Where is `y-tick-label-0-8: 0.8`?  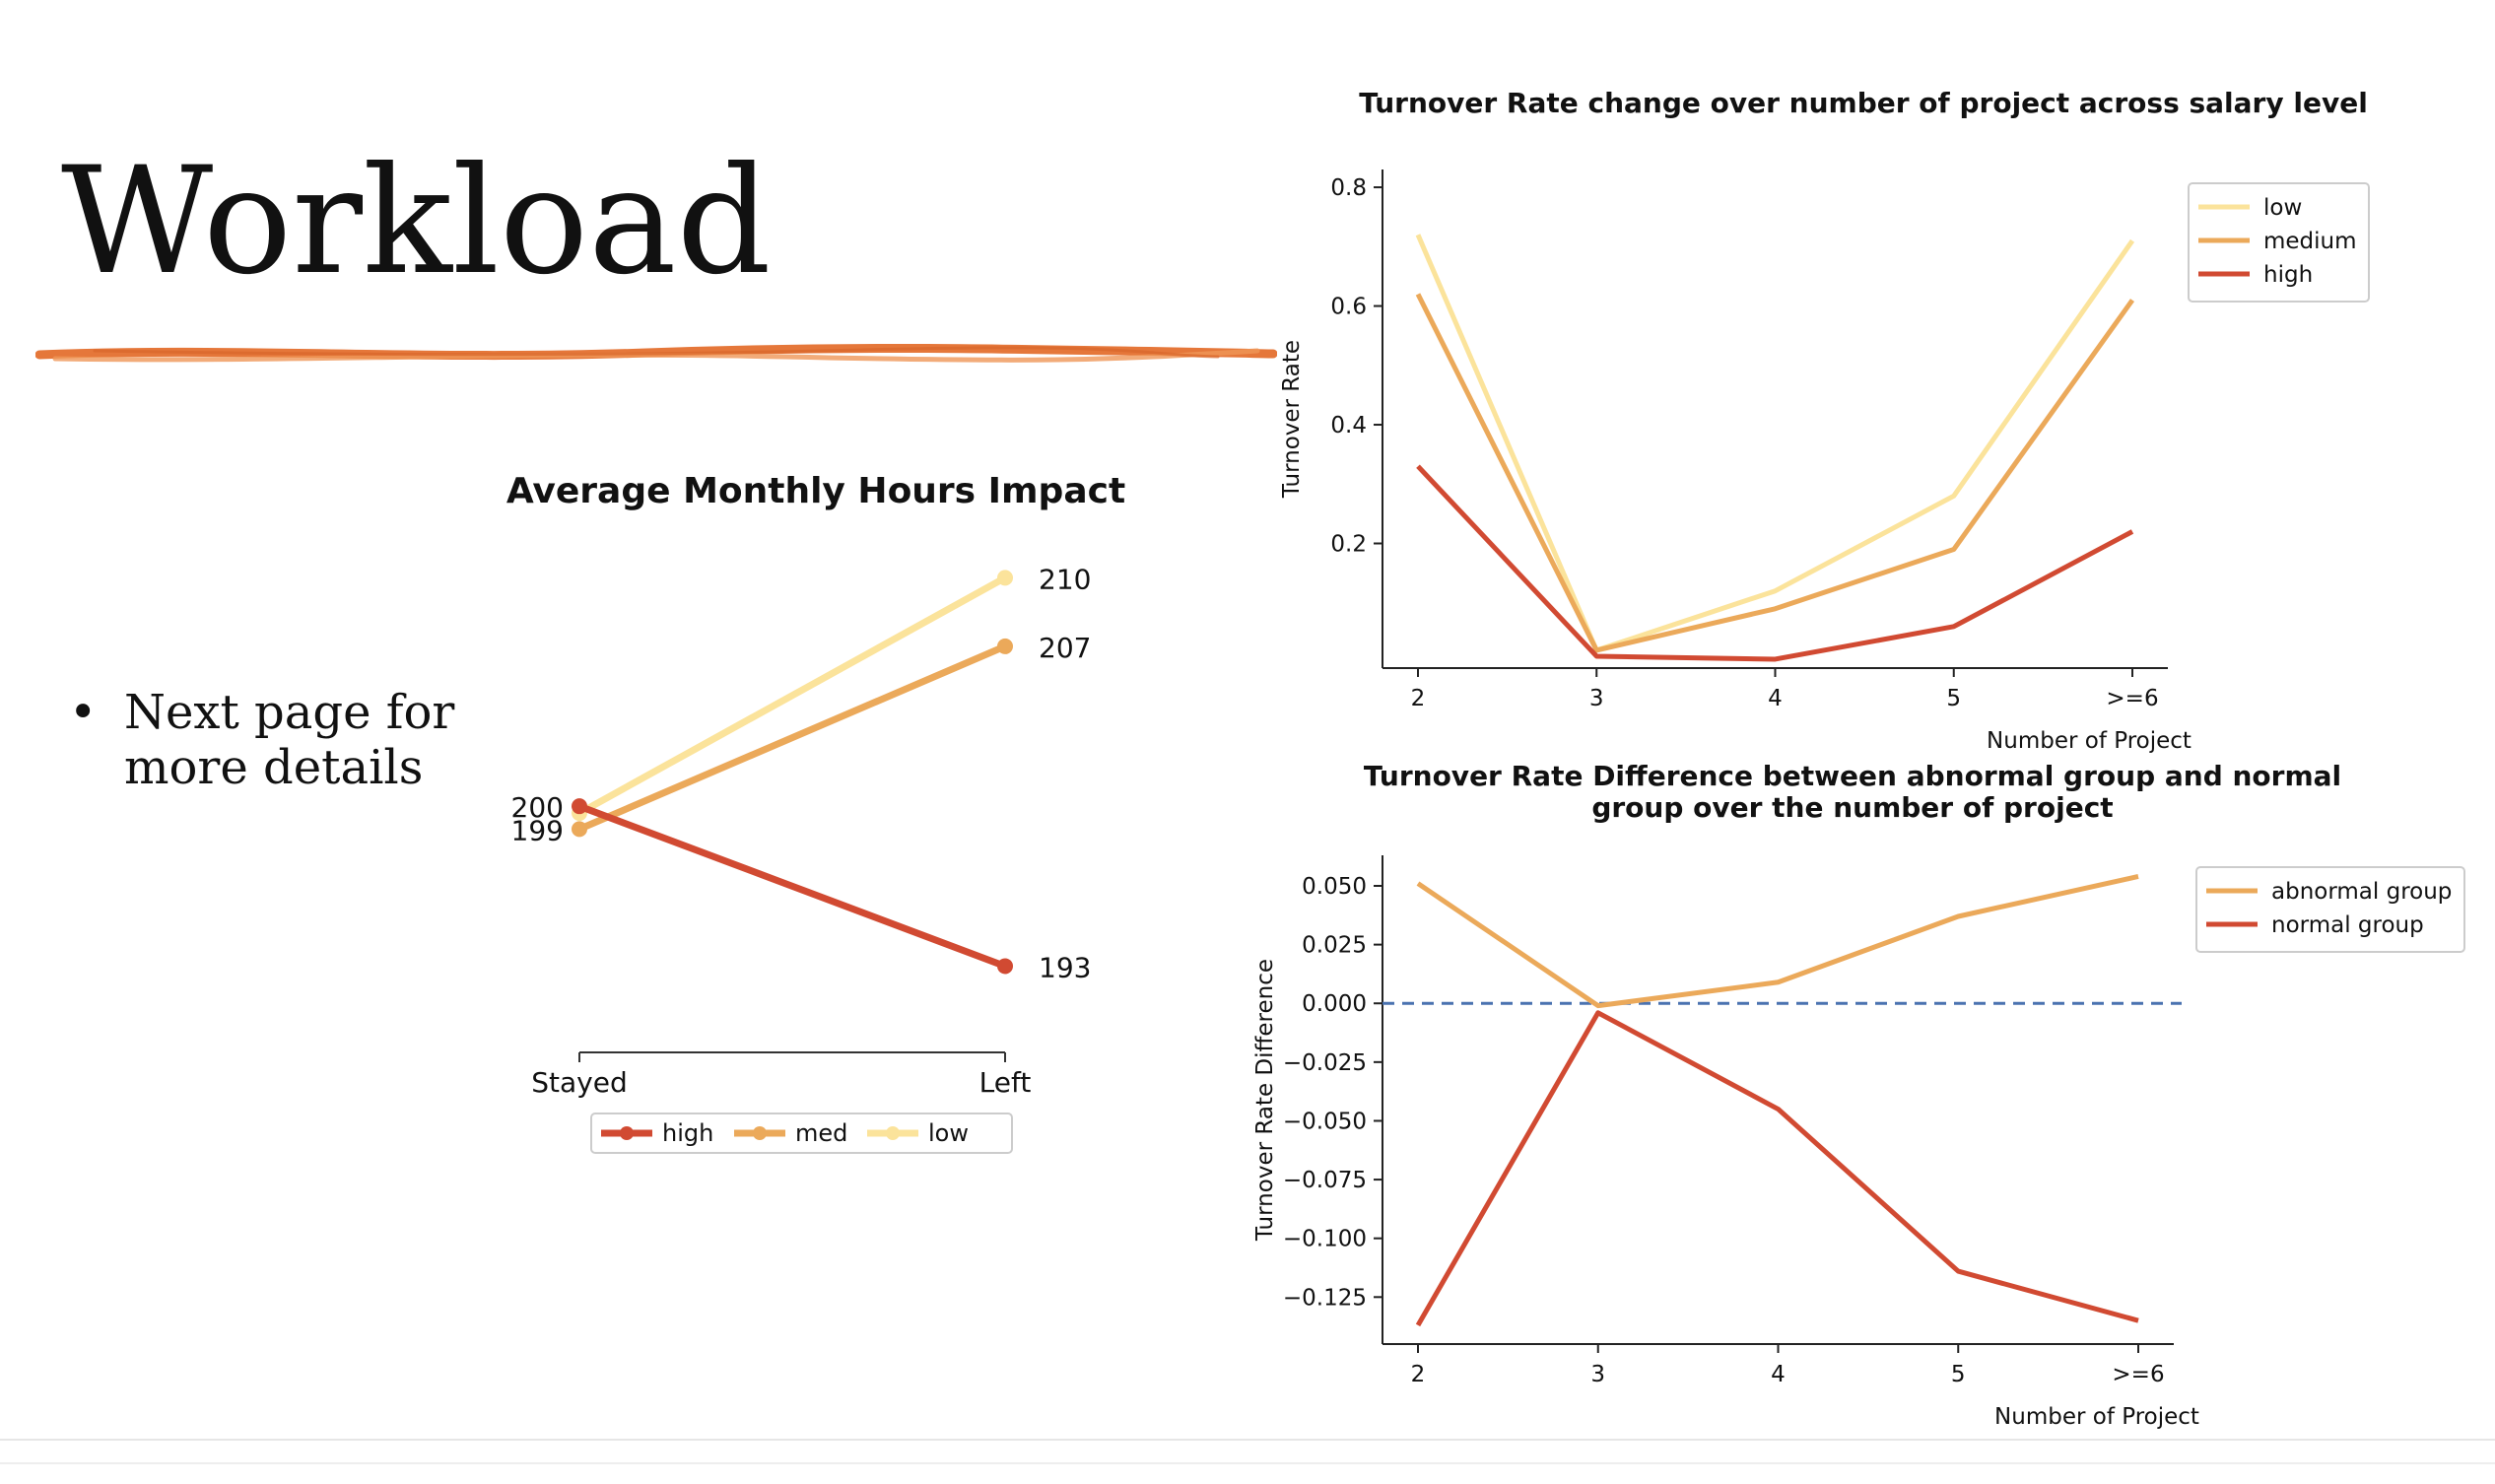
y-tick-label-0-8: 0.8 is located at coordinates (1348, 188).